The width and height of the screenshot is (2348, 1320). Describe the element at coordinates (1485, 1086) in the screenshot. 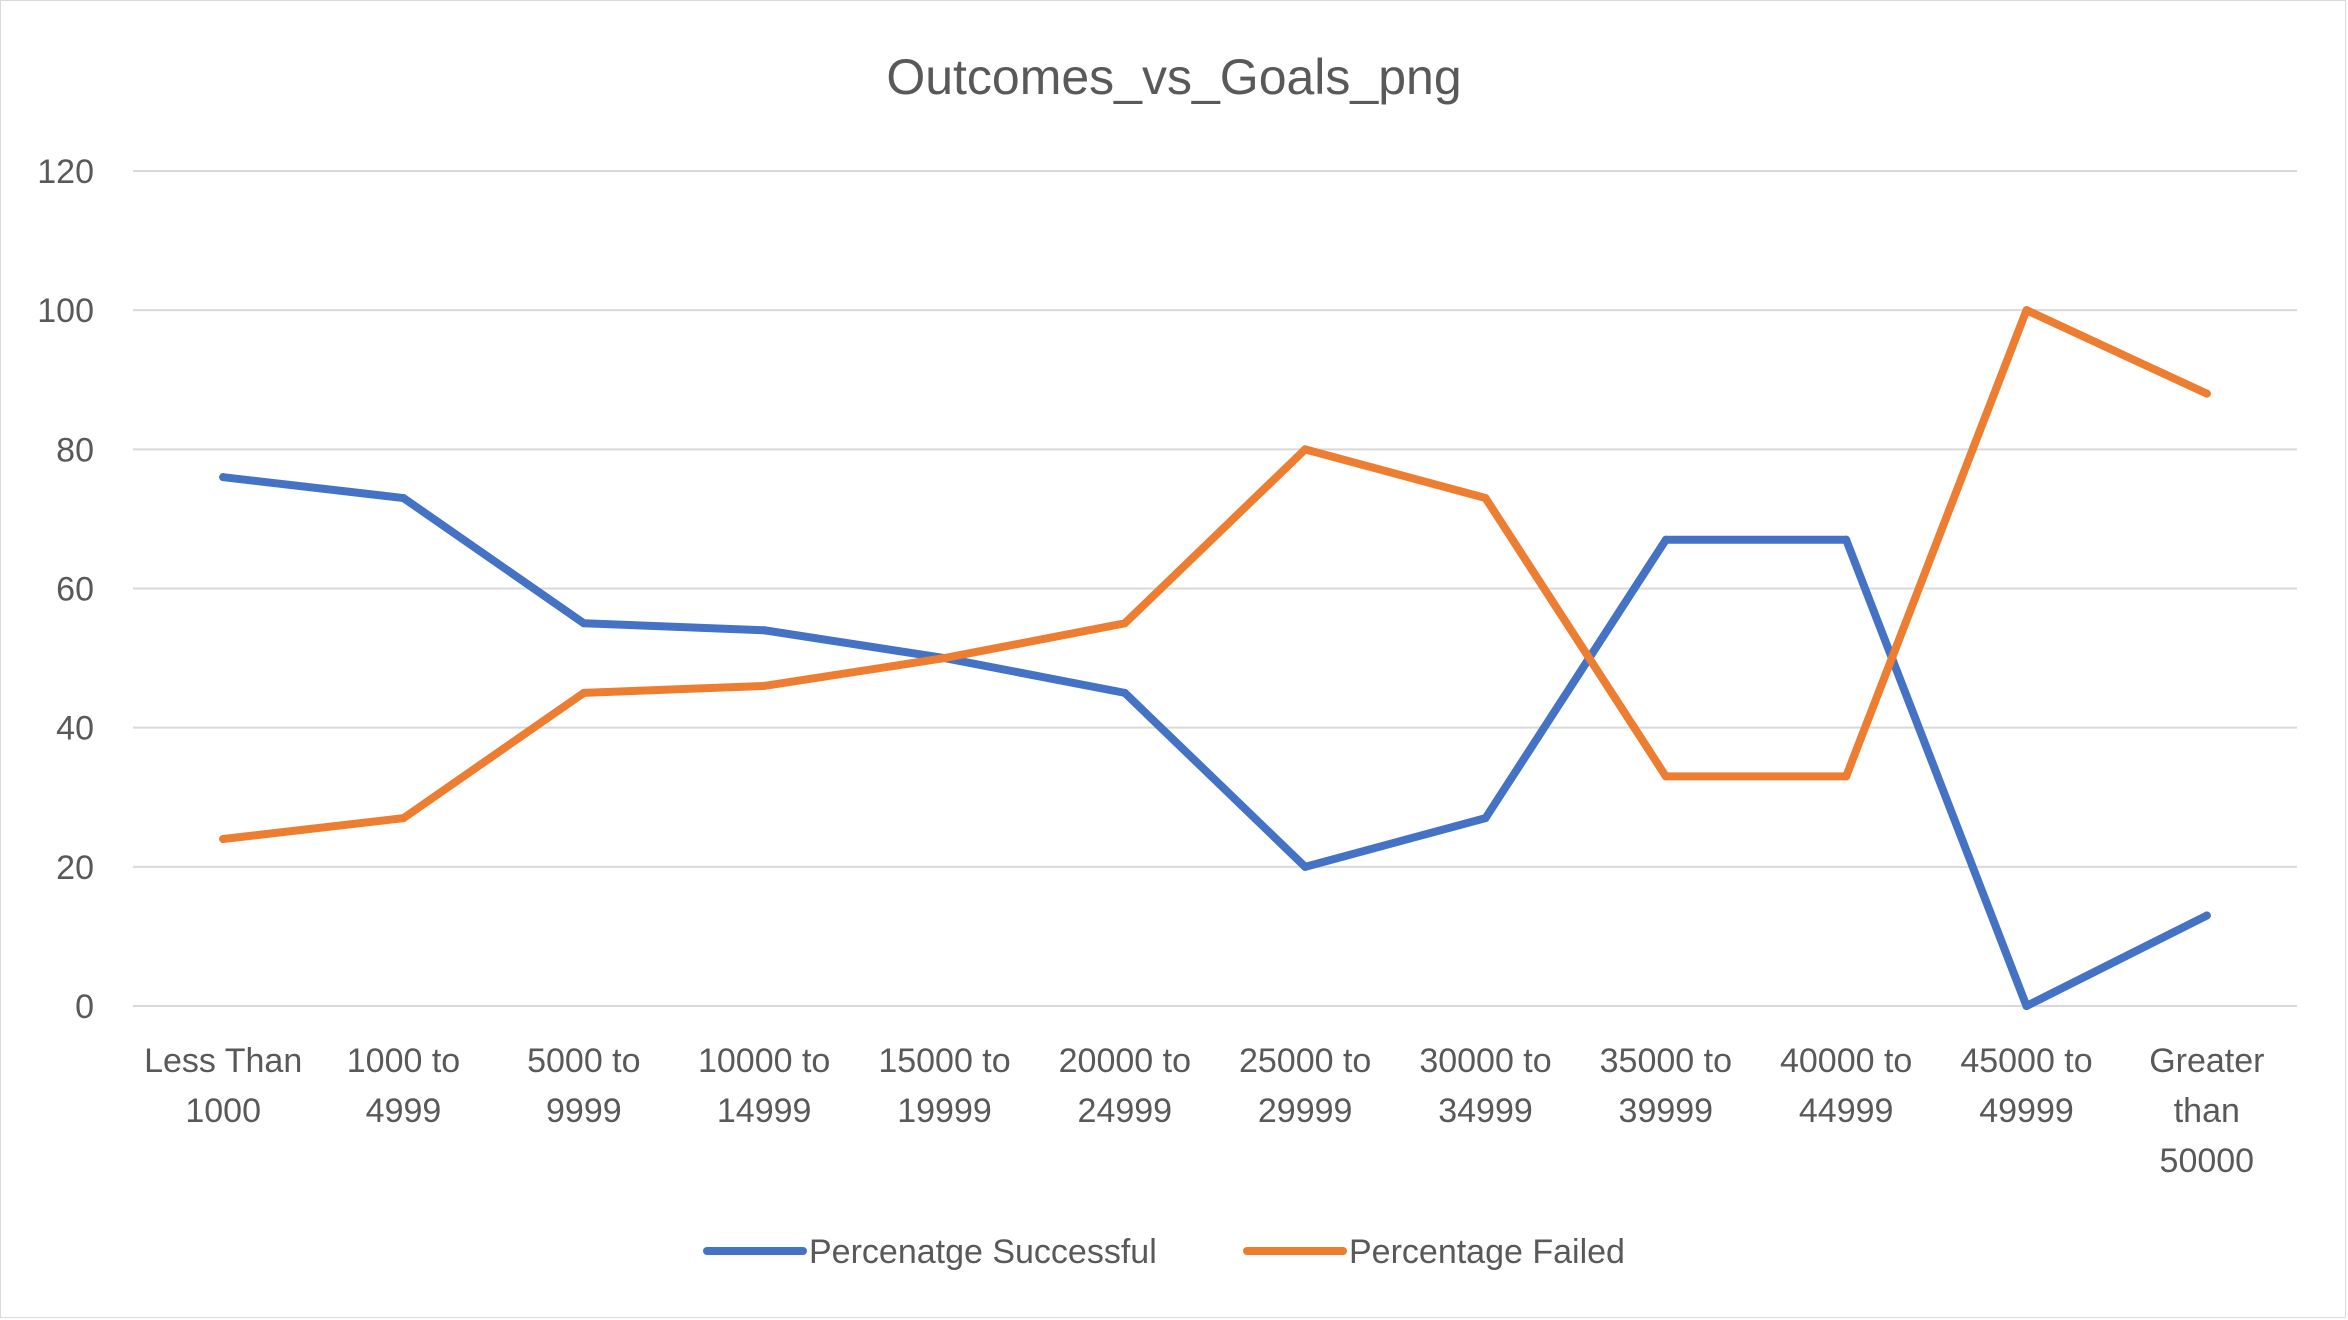

I see `x-tick-label: 30000 to 34999` at that location.